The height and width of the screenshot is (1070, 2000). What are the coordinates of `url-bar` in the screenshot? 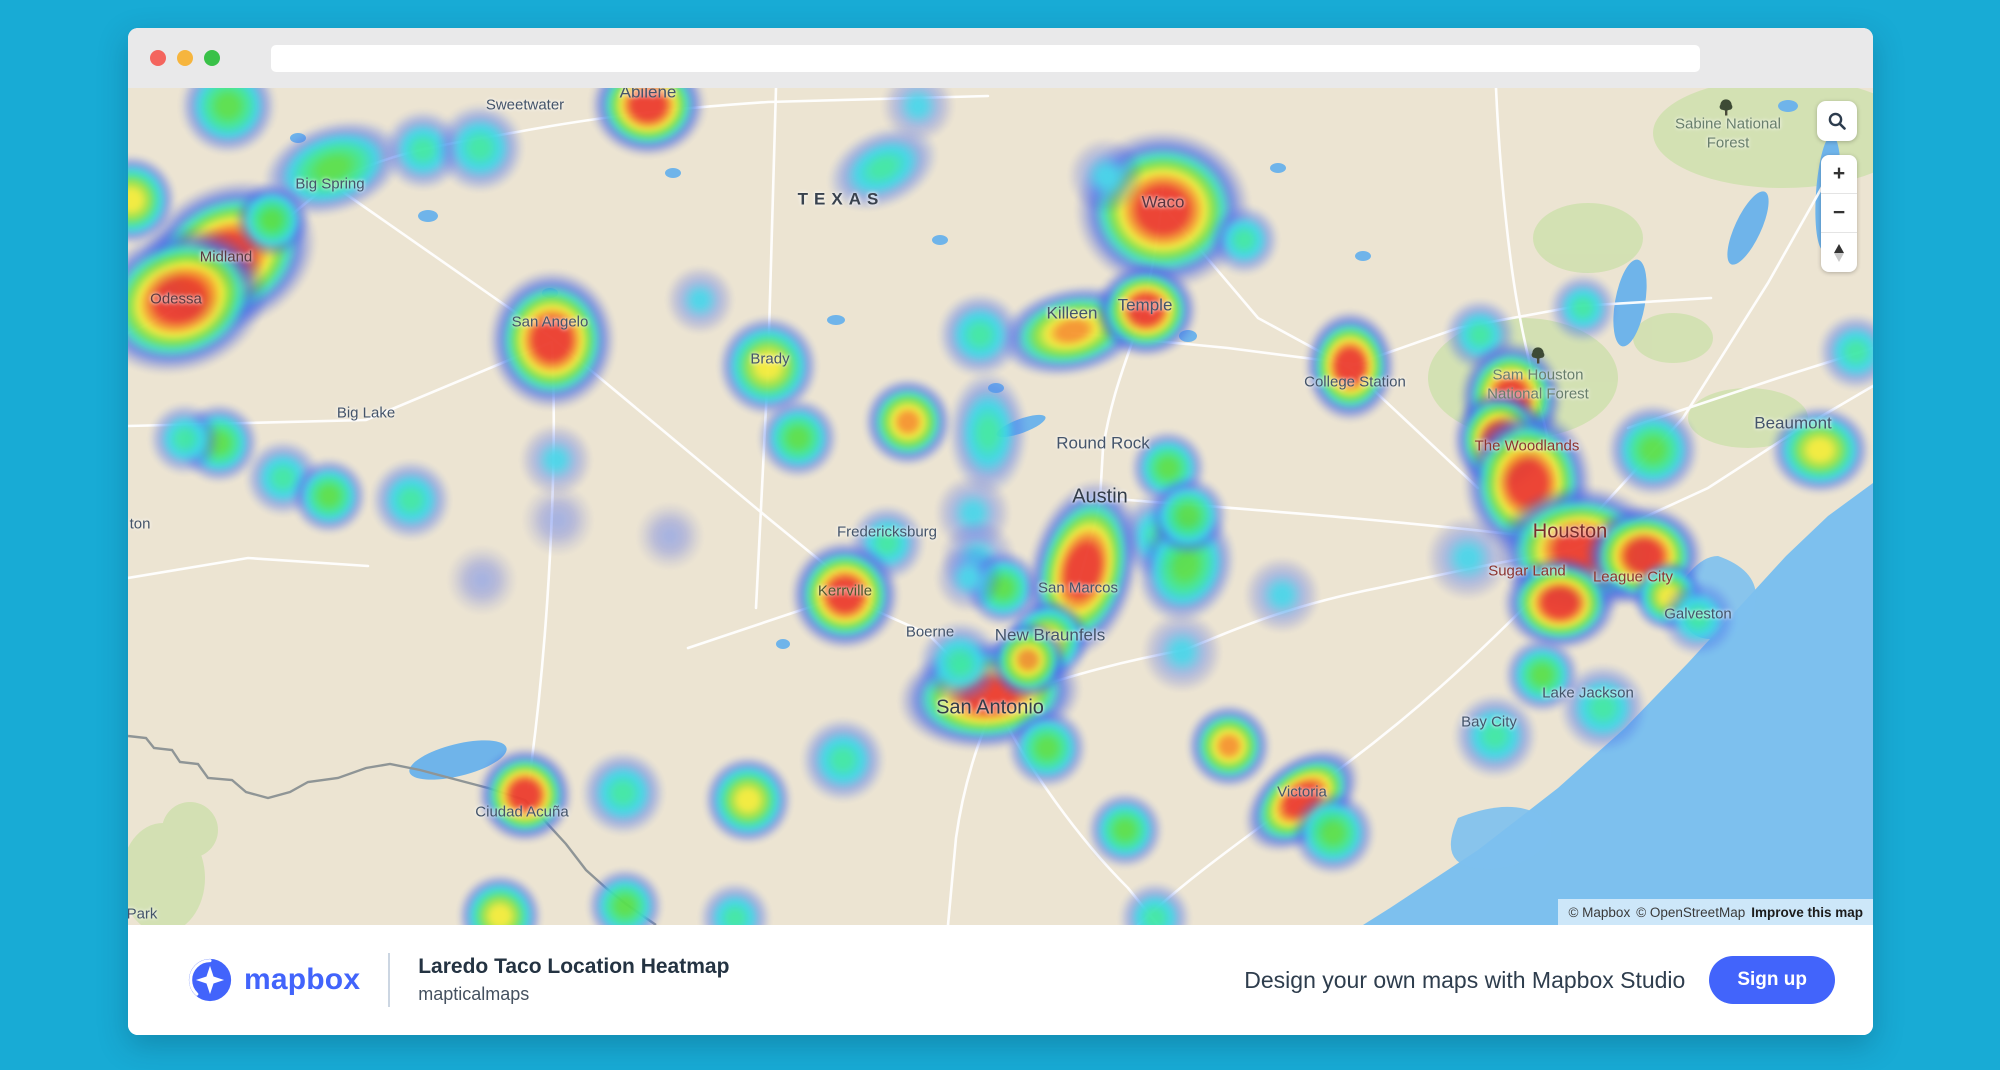 It's located at (985, 58).